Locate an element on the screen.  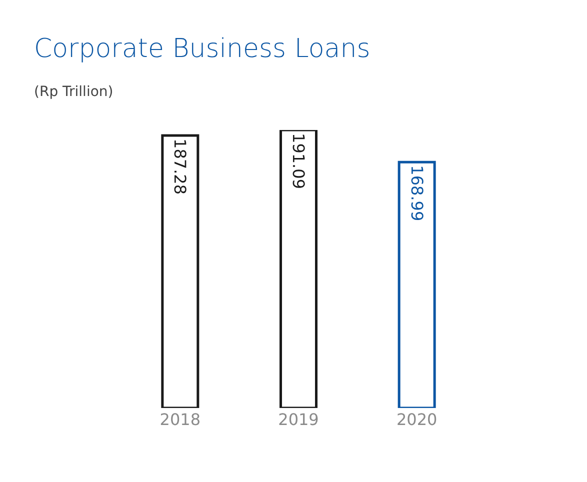
x-tick-label: 2019 is located at coordinates (298, 419).